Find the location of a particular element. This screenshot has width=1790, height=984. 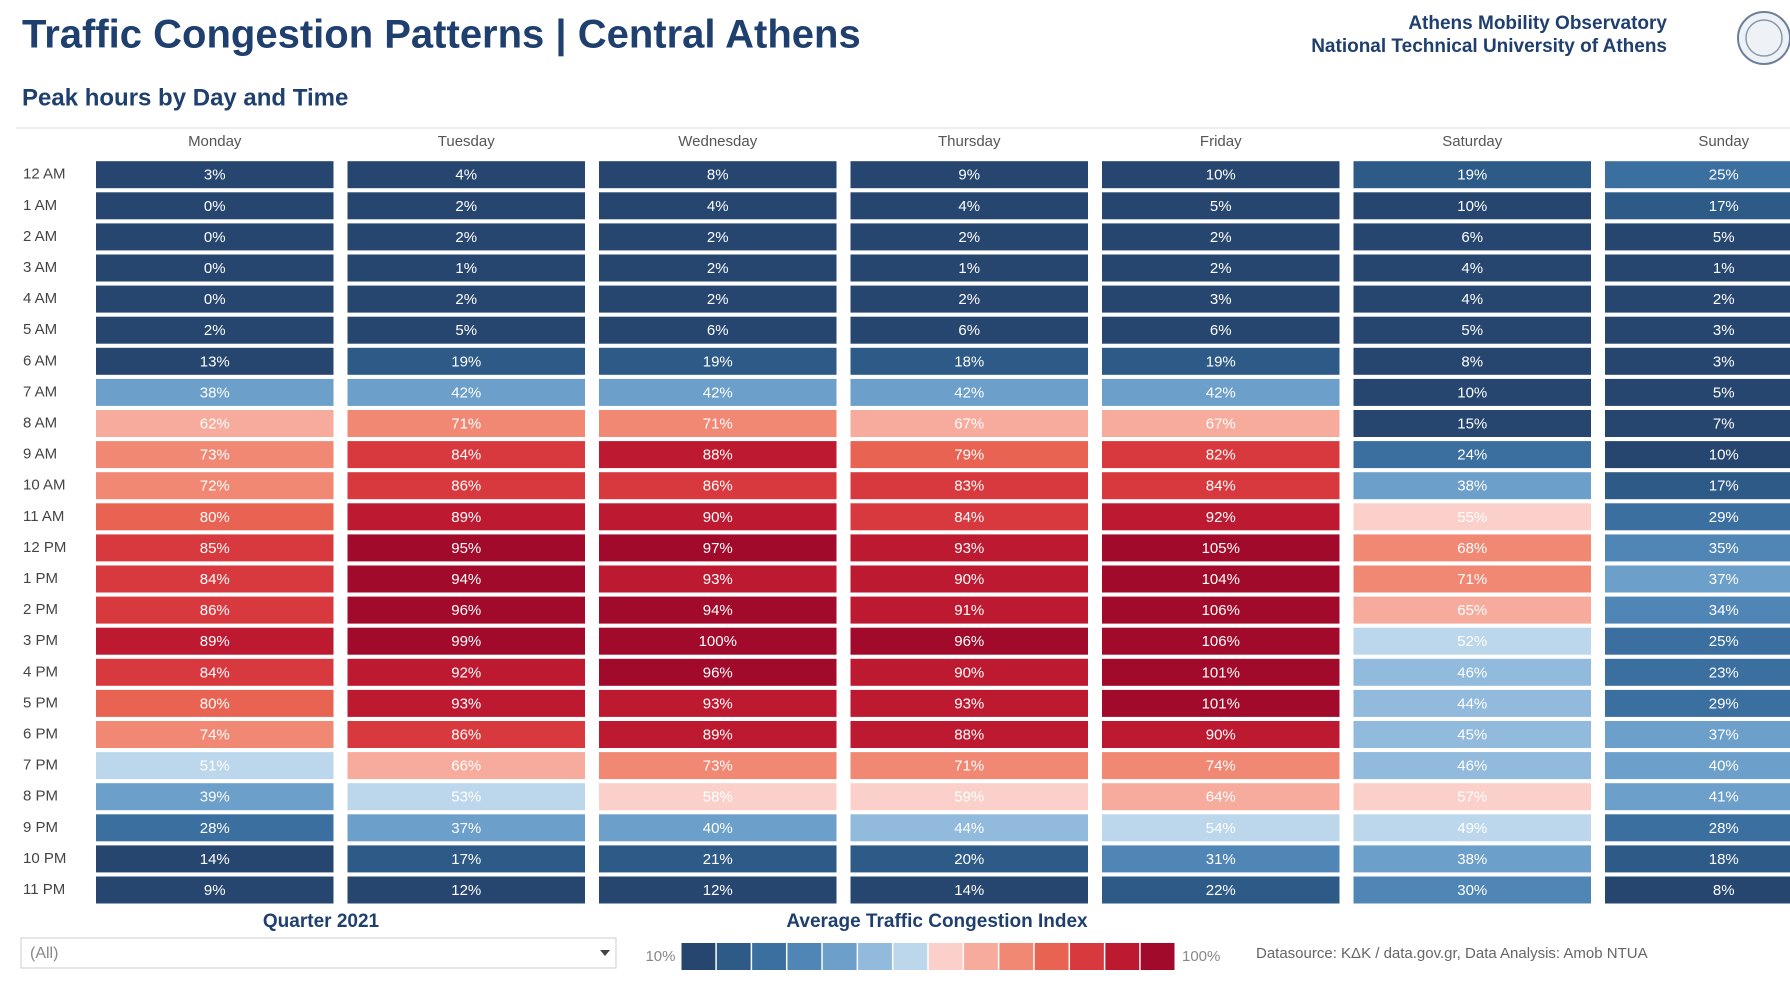

cell-label: 82% is located at coordinates (1221, 455).